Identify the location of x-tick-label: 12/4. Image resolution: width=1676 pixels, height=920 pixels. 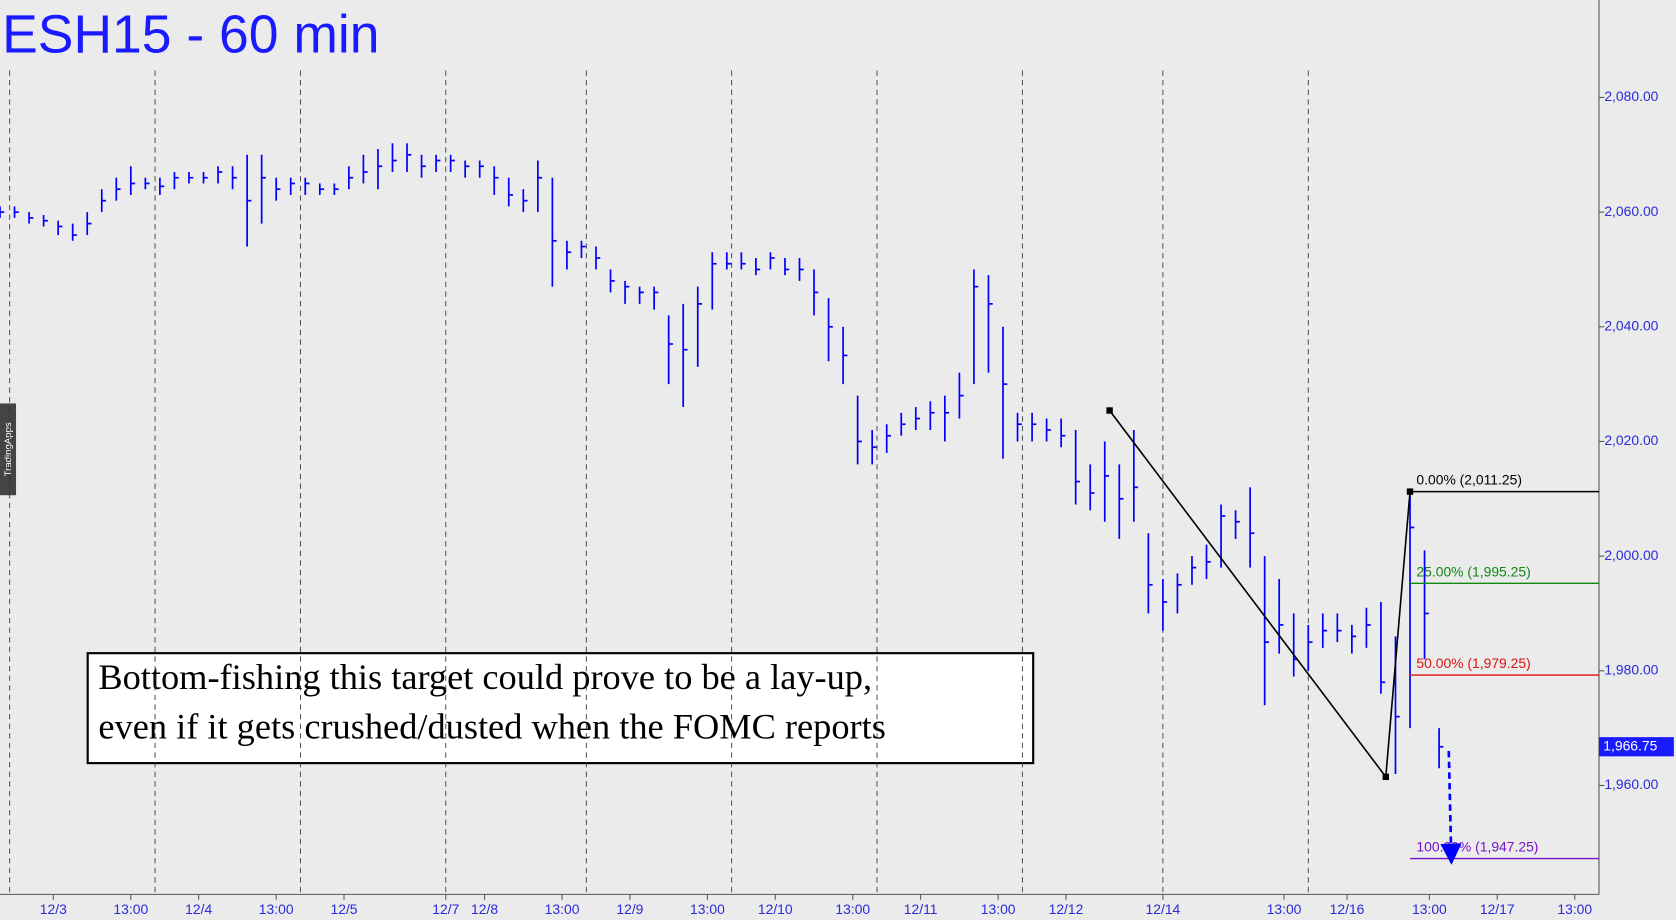
(198, 909).